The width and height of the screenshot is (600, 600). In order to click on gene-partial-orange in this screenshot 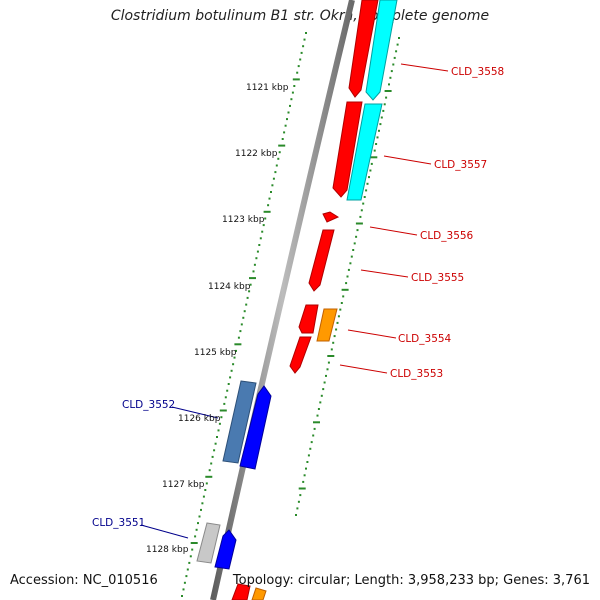, I will do `click(259, 593)`.